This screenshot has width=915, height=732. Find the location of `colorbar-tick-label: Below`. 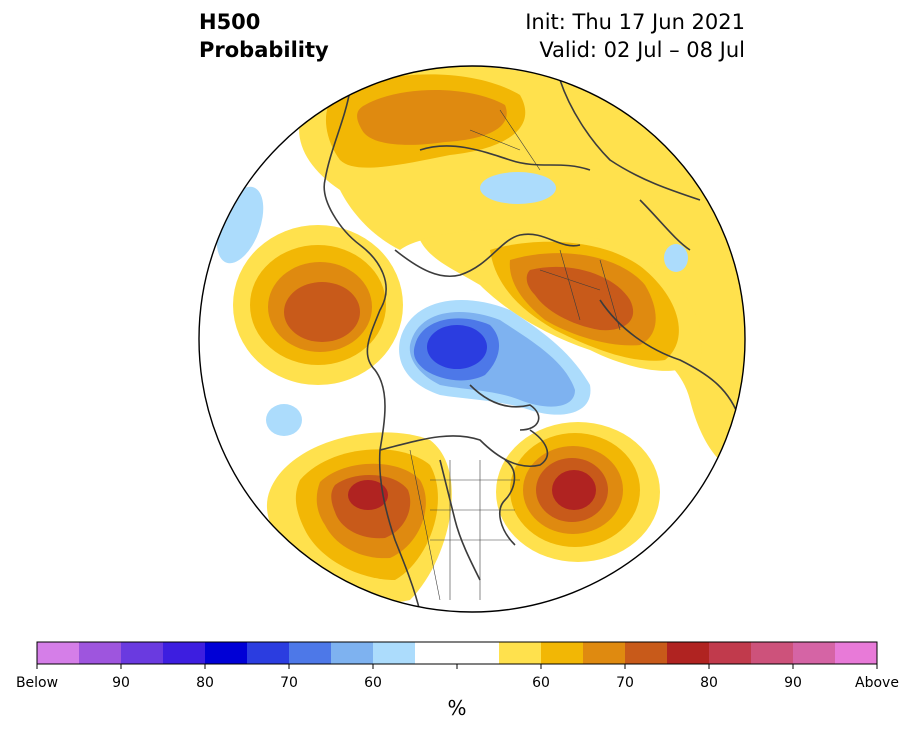

colorbar-tick-label: Below is located at coordinates (37, 683).